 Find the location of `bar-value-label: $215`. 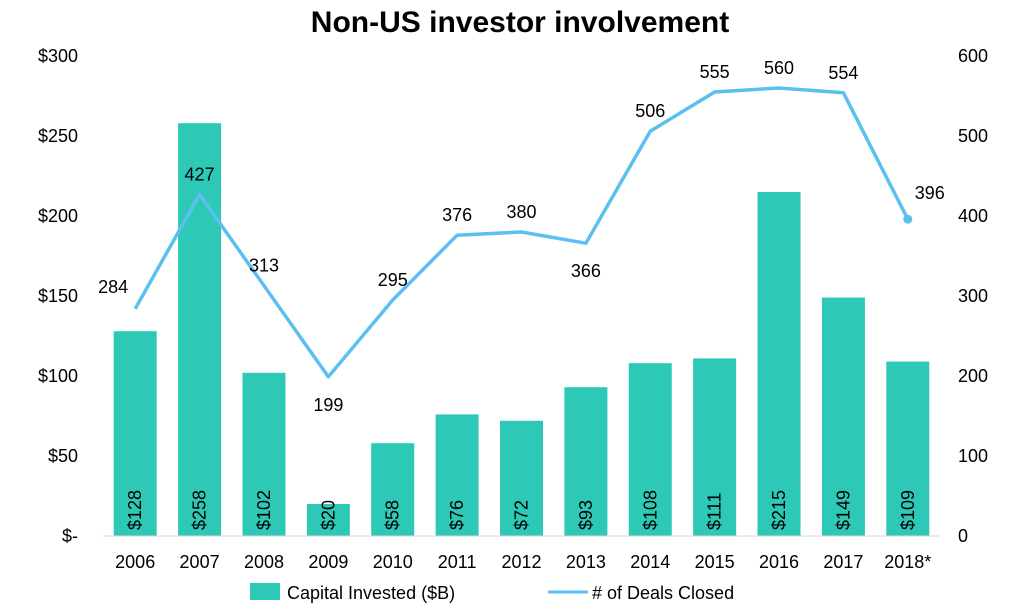

bar-value-label: $215 is located at coordinates (779, 510).